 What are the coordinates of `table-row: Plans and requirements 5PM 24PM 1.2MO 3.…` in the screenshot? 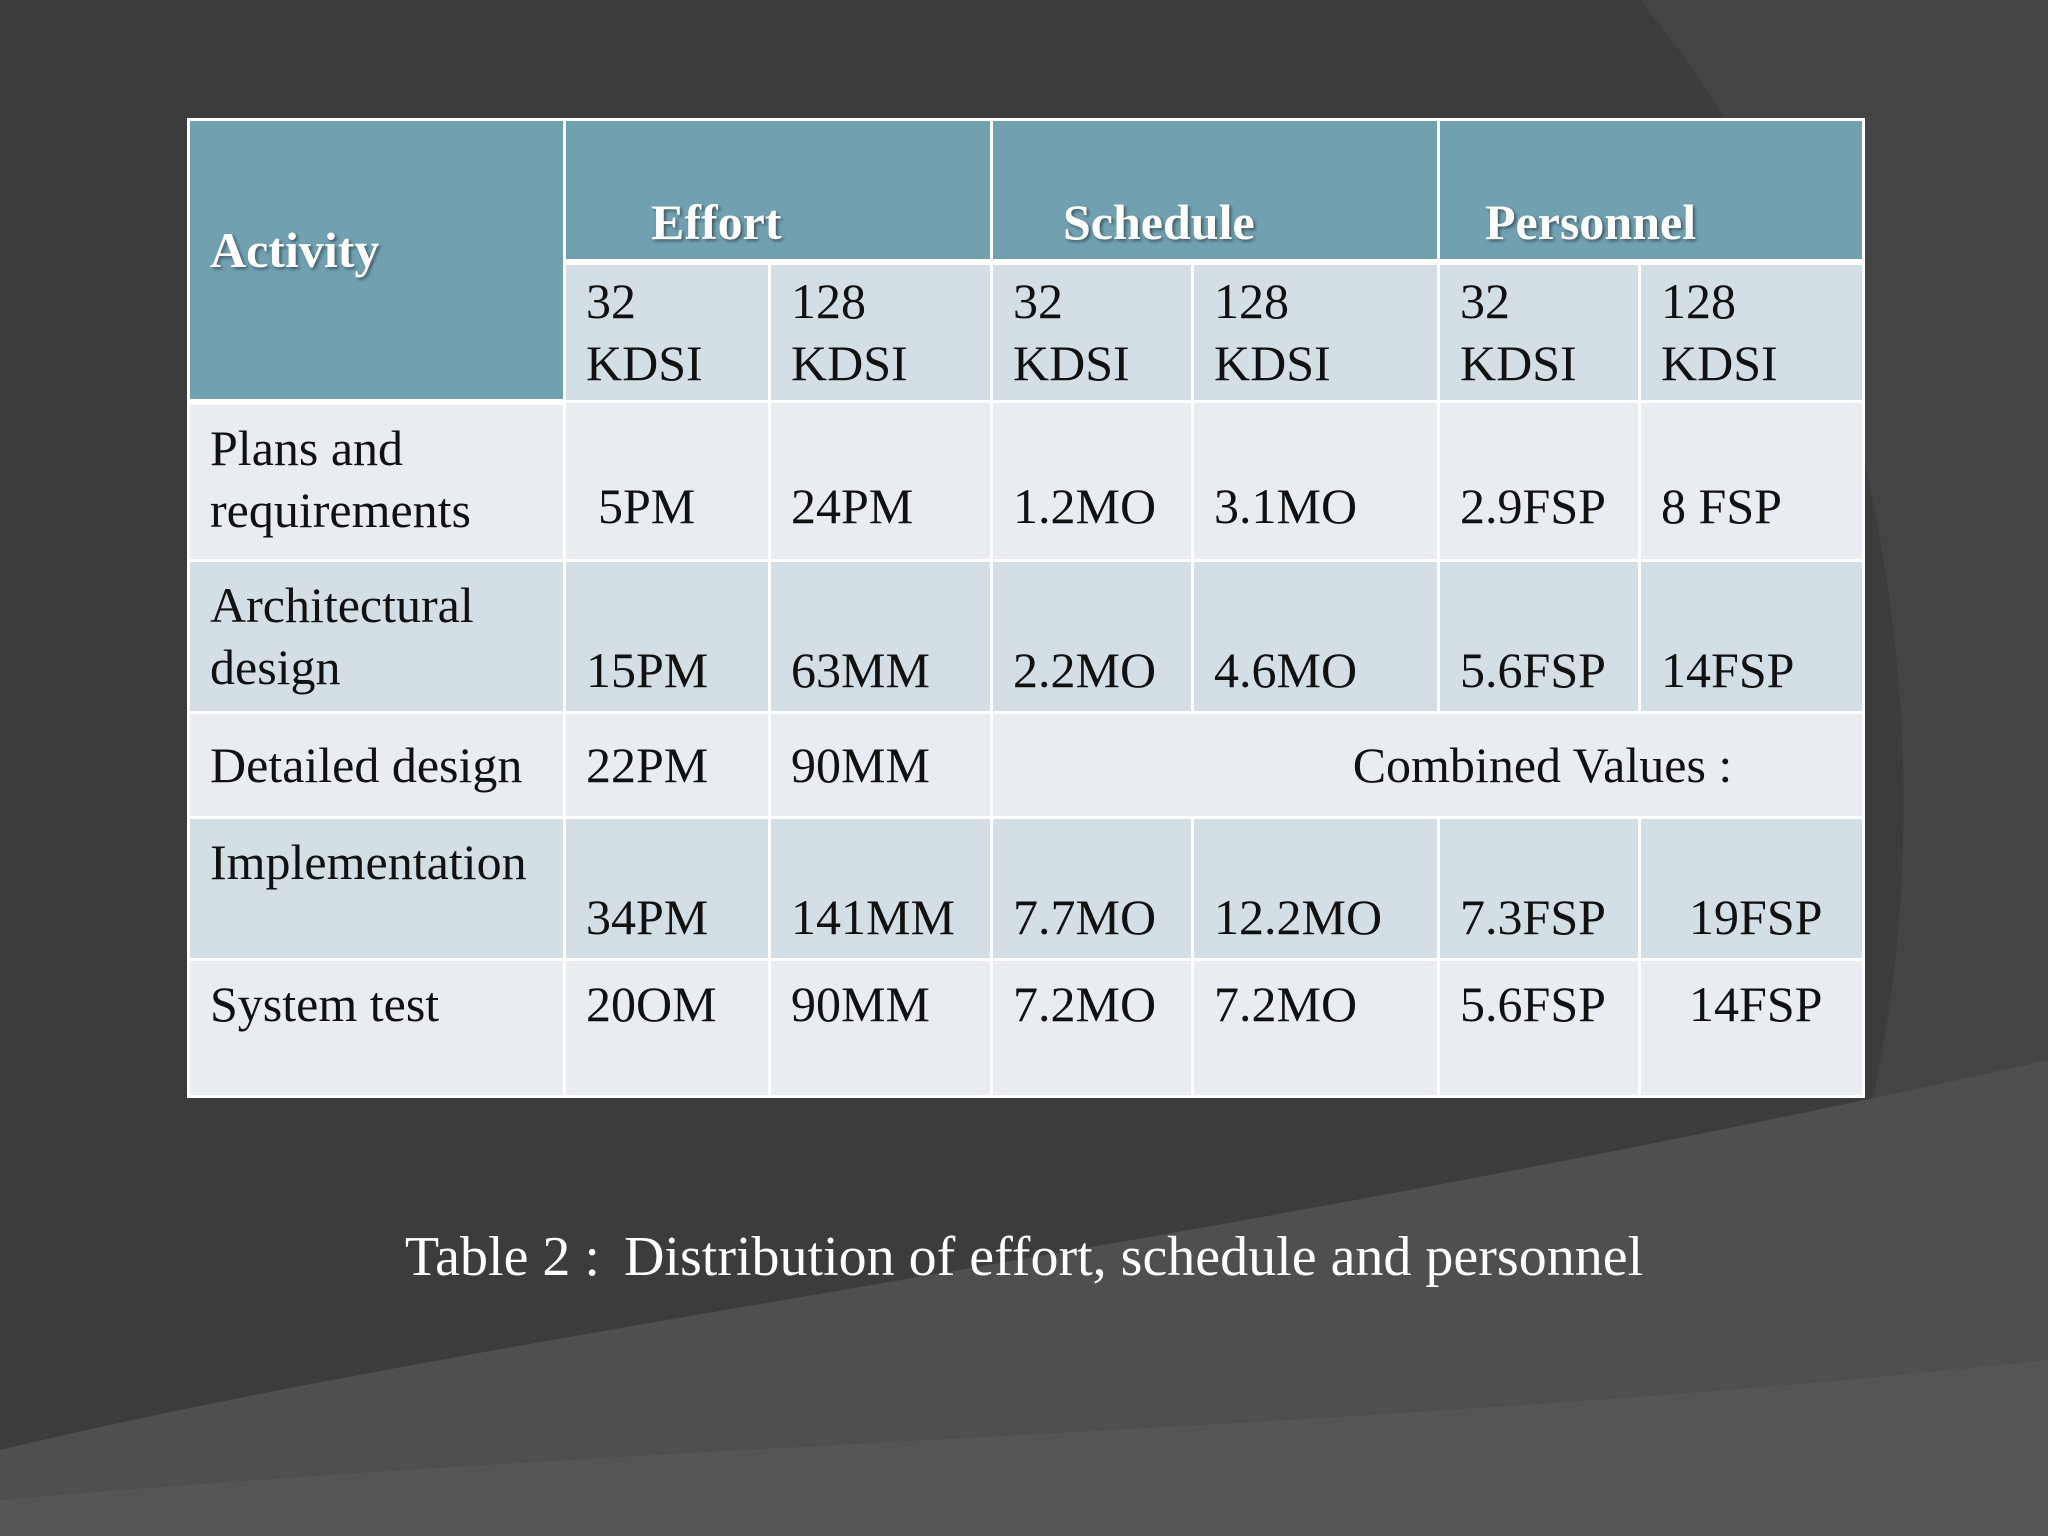 It's located at (1026, 481).